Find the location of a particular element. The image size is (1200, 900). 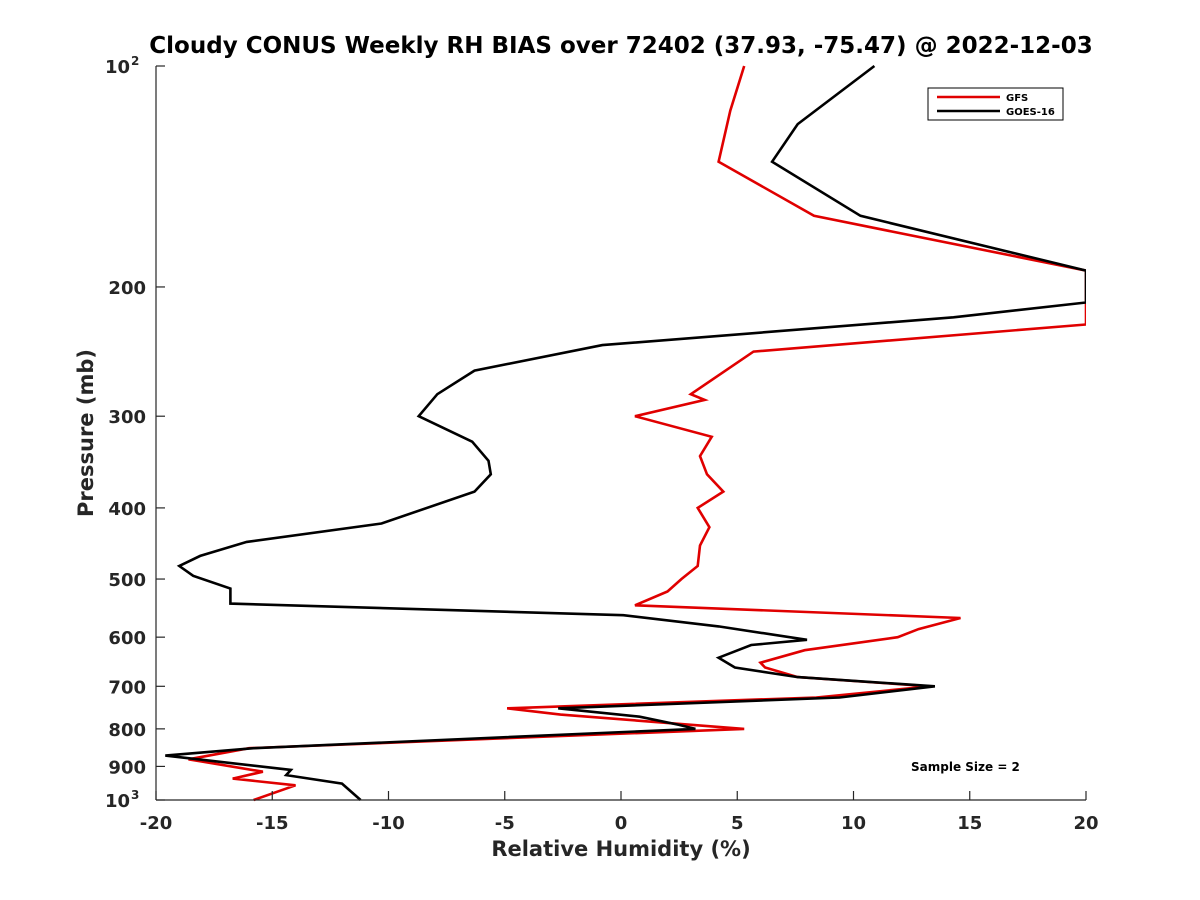

legend-box is located at coordinates (995, 104).